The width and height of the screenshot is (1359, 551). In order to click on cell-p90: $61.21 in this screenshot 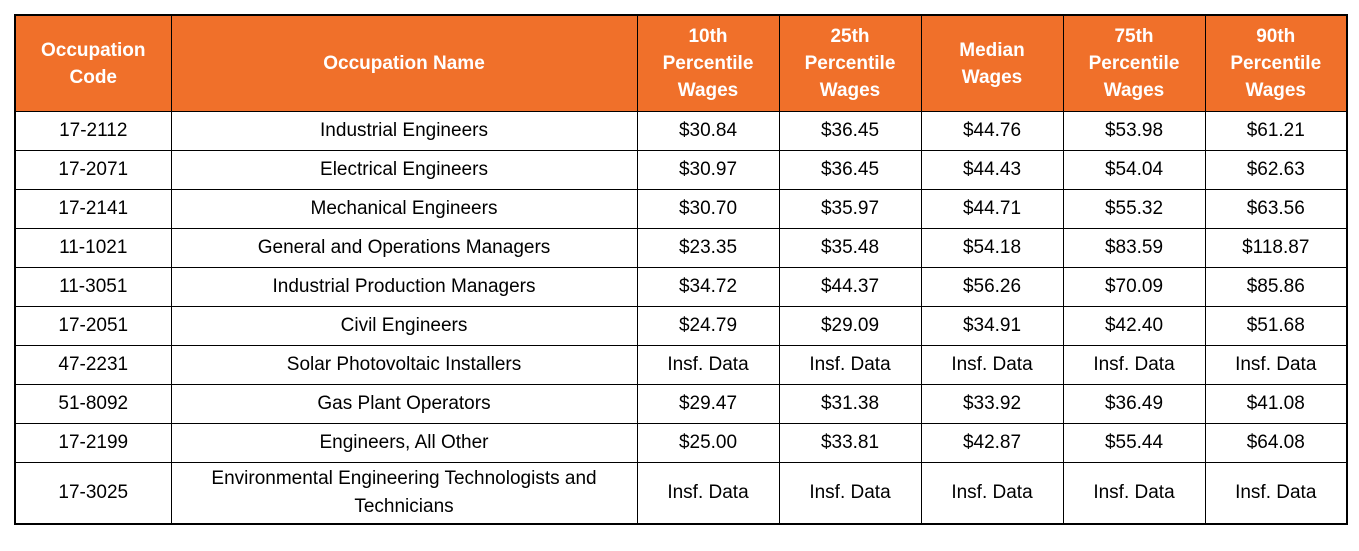, I will do `click(1276, 131)`.